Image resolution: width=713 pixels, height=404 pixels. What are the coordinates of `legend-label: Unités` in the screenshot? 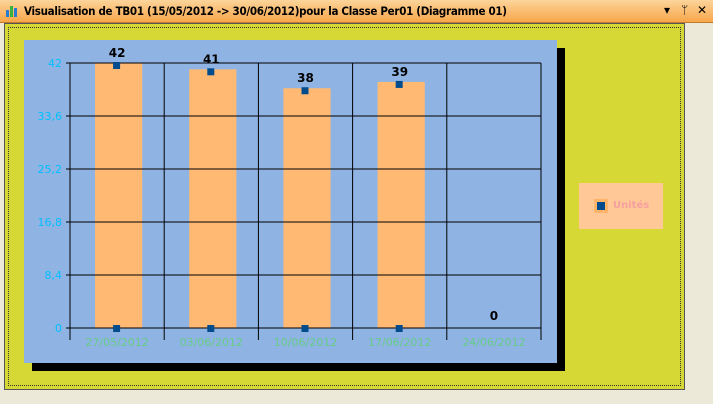 It's located at (631, 205).